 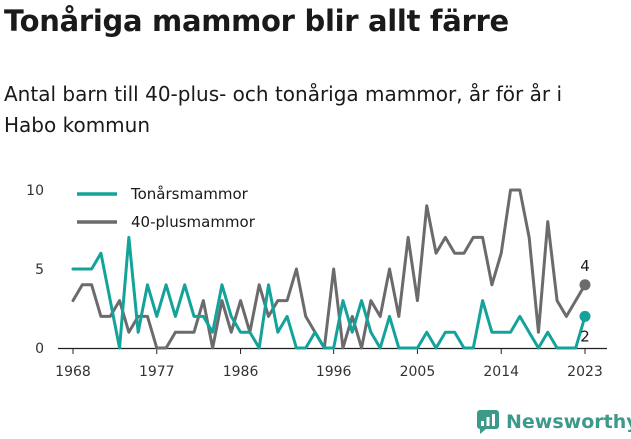 What do you see at coordinates (189, 194) in the screenshot?
I see `legend-label: Tonårsmammor` at bounding box center [189, 194].